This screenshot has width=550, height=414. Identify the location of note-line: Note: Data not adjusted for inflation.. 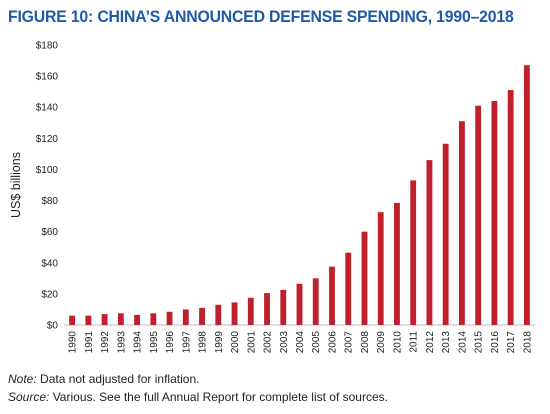
(198, 379).